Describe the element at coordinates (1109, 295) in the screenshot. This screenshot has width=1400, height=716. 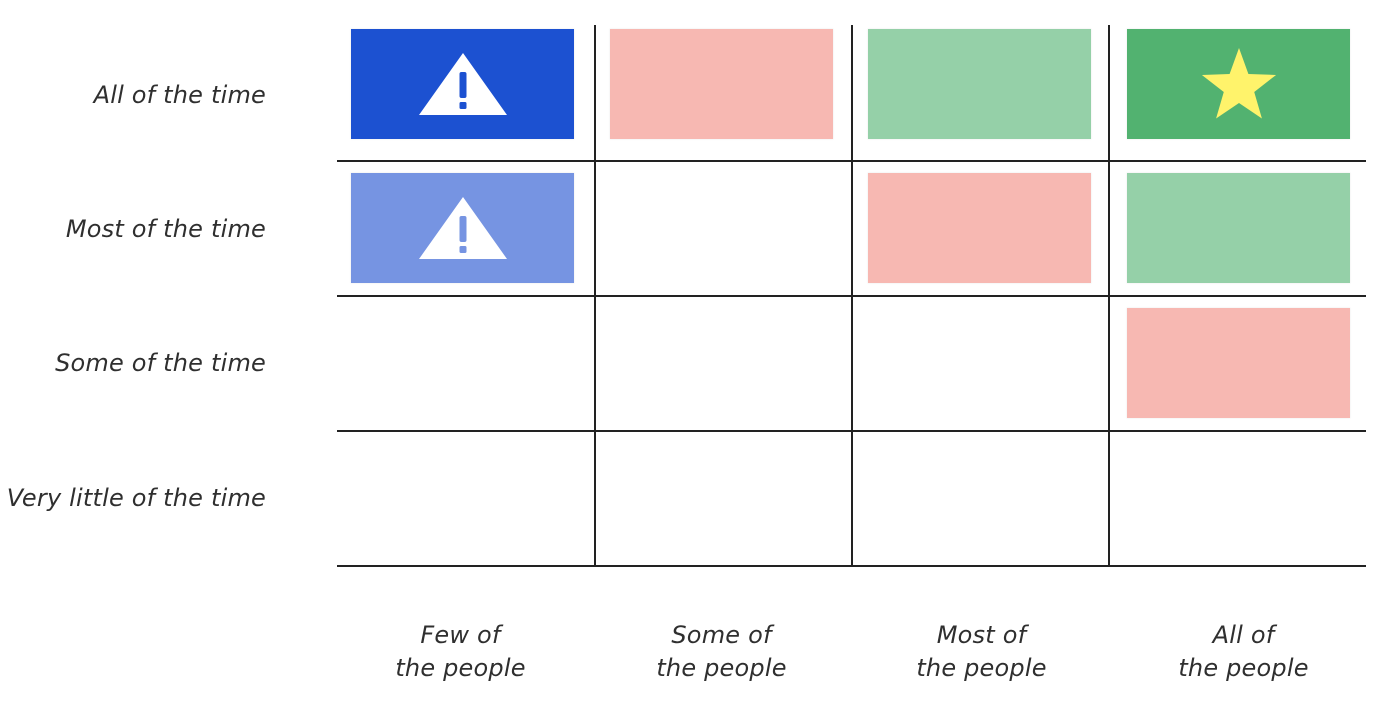
I see `grid-line-v3` at that location.